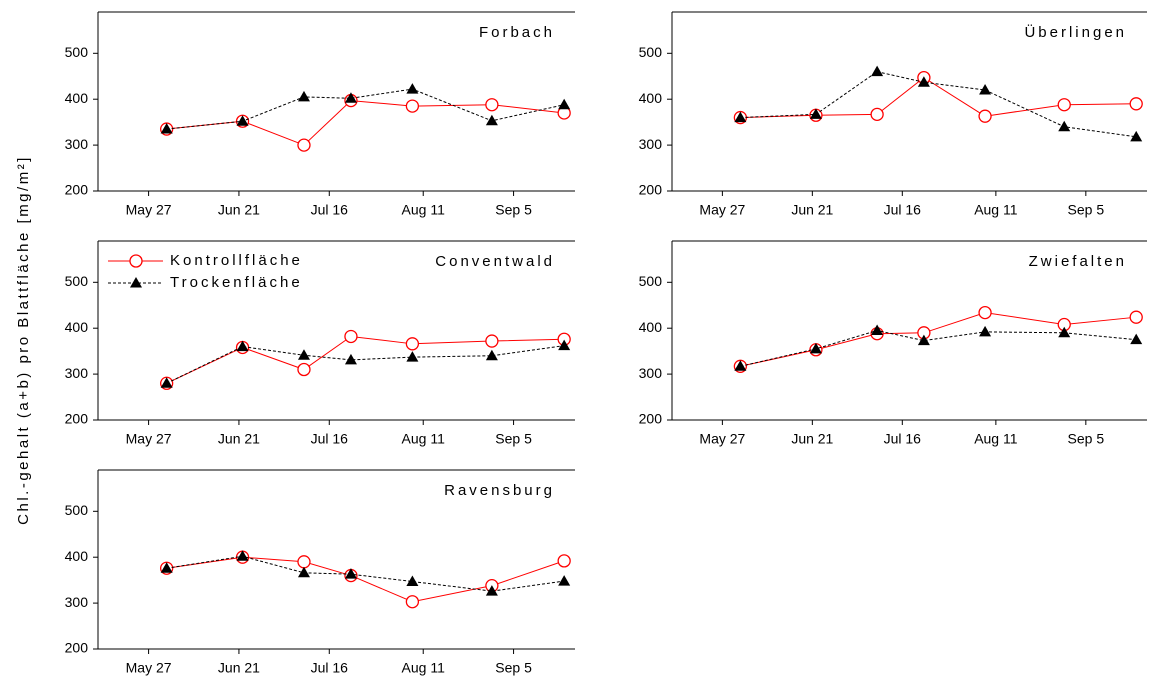  Describe the element at coordinates (499, 490) in the screenshot. I see `panel-title: Ravensburg` at that location.